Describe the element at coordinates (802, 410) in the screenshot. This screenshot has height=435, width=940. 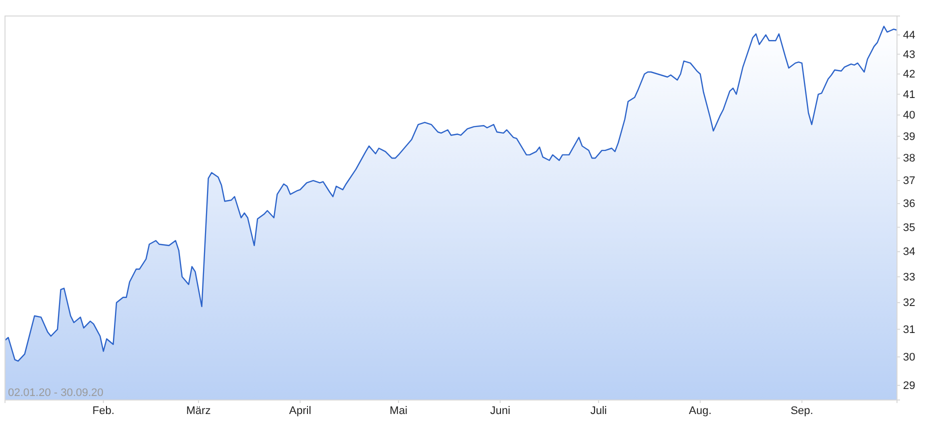
I see `x-tick-label: Sep.` at that location.